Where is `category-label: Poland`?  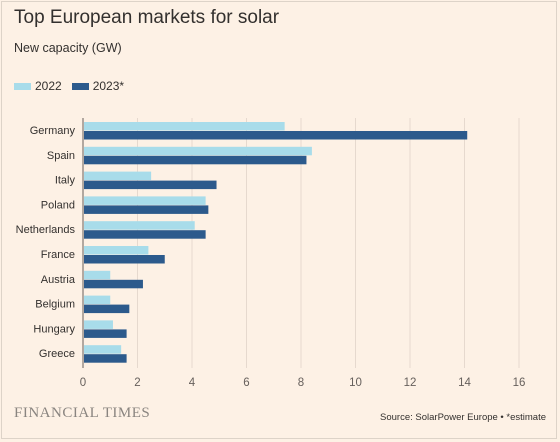 category-label: Poland is located at coordinates (58, 205).